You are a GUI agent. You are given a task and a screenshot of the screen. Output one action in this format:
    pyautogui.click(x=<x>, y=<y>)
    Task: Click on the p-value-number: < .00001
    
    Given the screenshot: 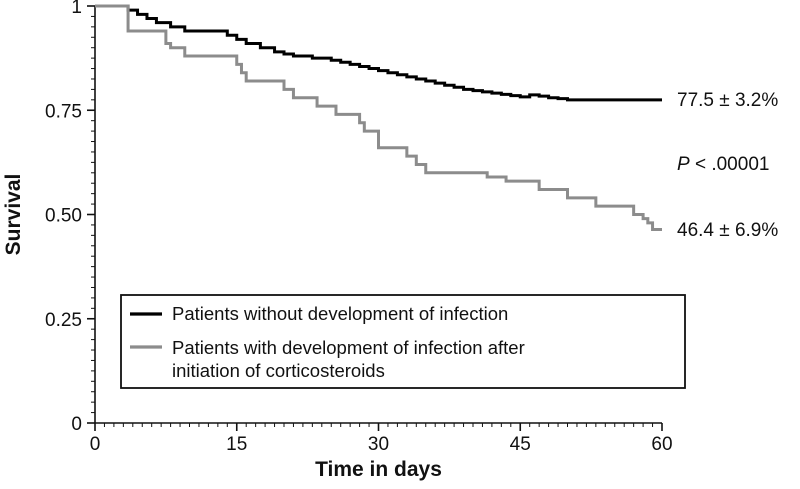 What is the action you would take?
    pyautogui.click(x=730, y=164)
    